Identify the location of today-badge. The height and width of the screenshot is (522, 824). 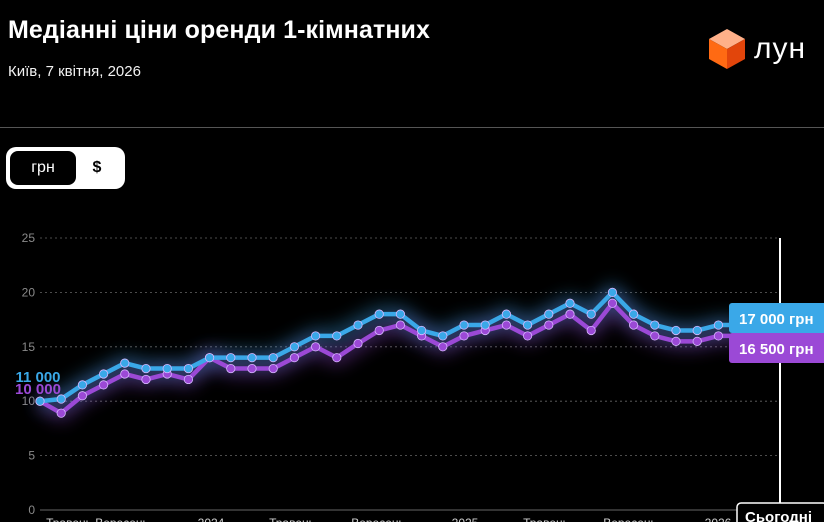
(780, 512).